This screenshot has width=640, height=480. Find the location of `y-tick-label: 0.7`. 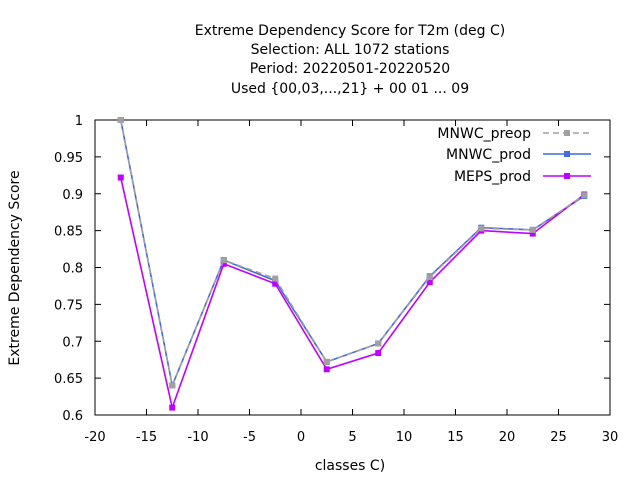

y-tick-label: 0.7 is located at coordinates (72, 342).